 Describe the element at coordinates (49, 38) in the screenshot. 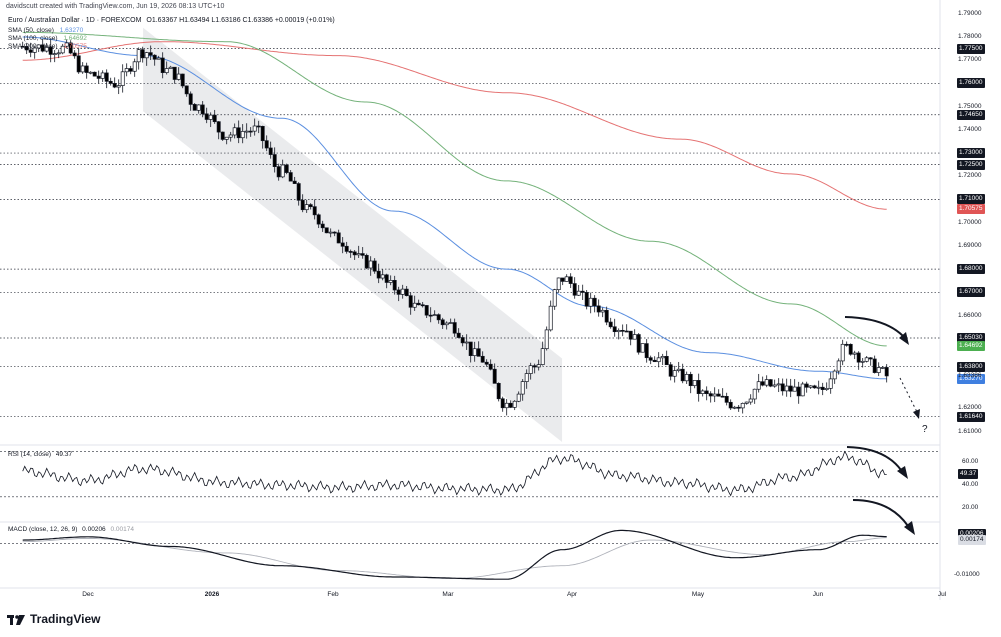

I see `legend-sma100: SMA (100, close) 1.64692` at that location.